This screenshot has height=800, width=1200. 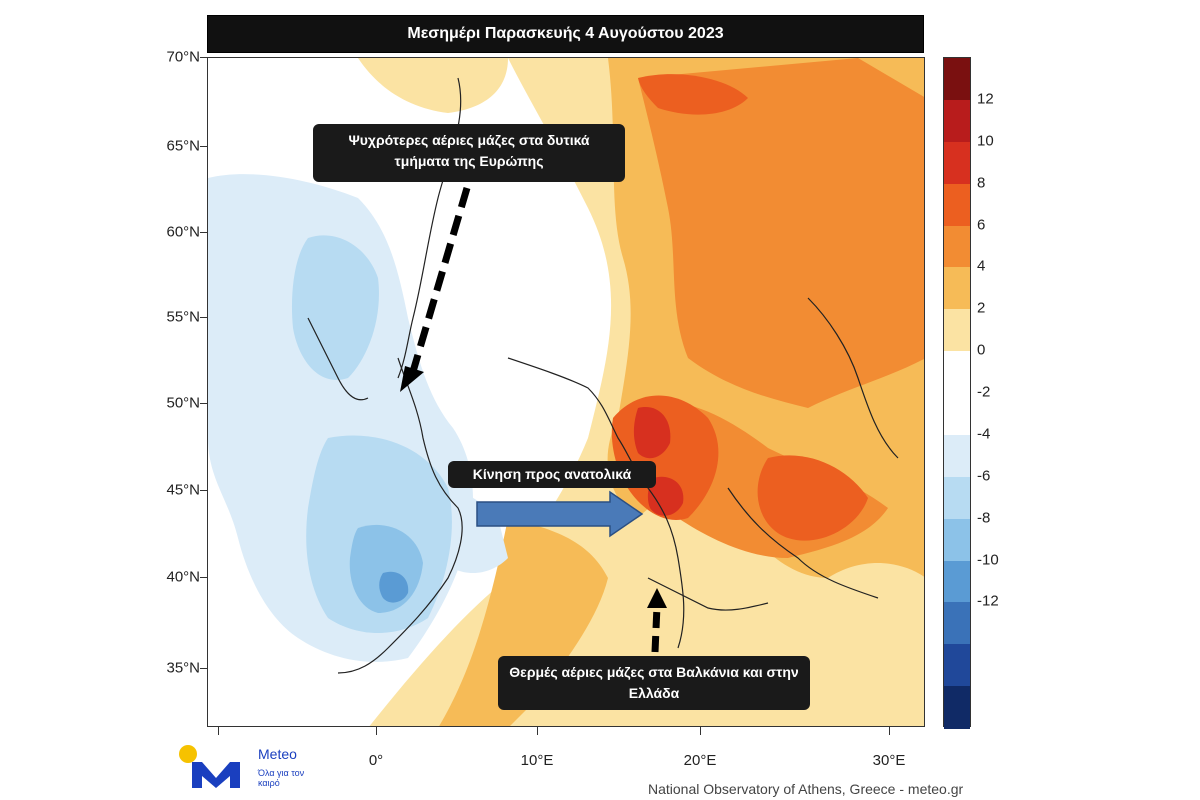 What do you see at coordinates (988, 601) in the screenshot?
I see `colorbar-tick-label: -12` at bounding box center [988, 601].